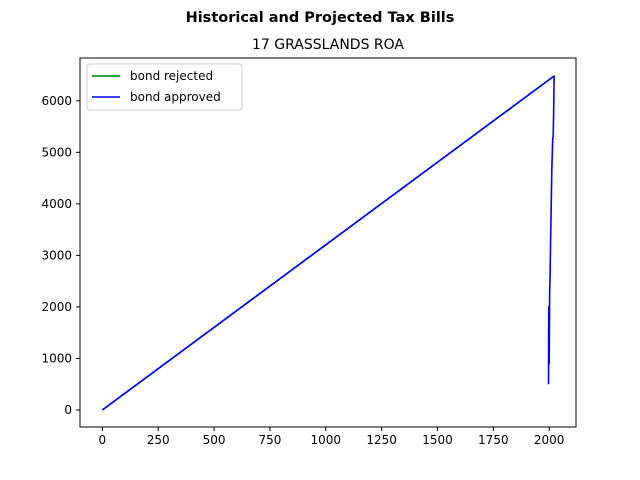  What do you see at coordinates (56, 204) in the screenshot?
I see `y-tick-label: 4000` at bounding box center [56, 204].